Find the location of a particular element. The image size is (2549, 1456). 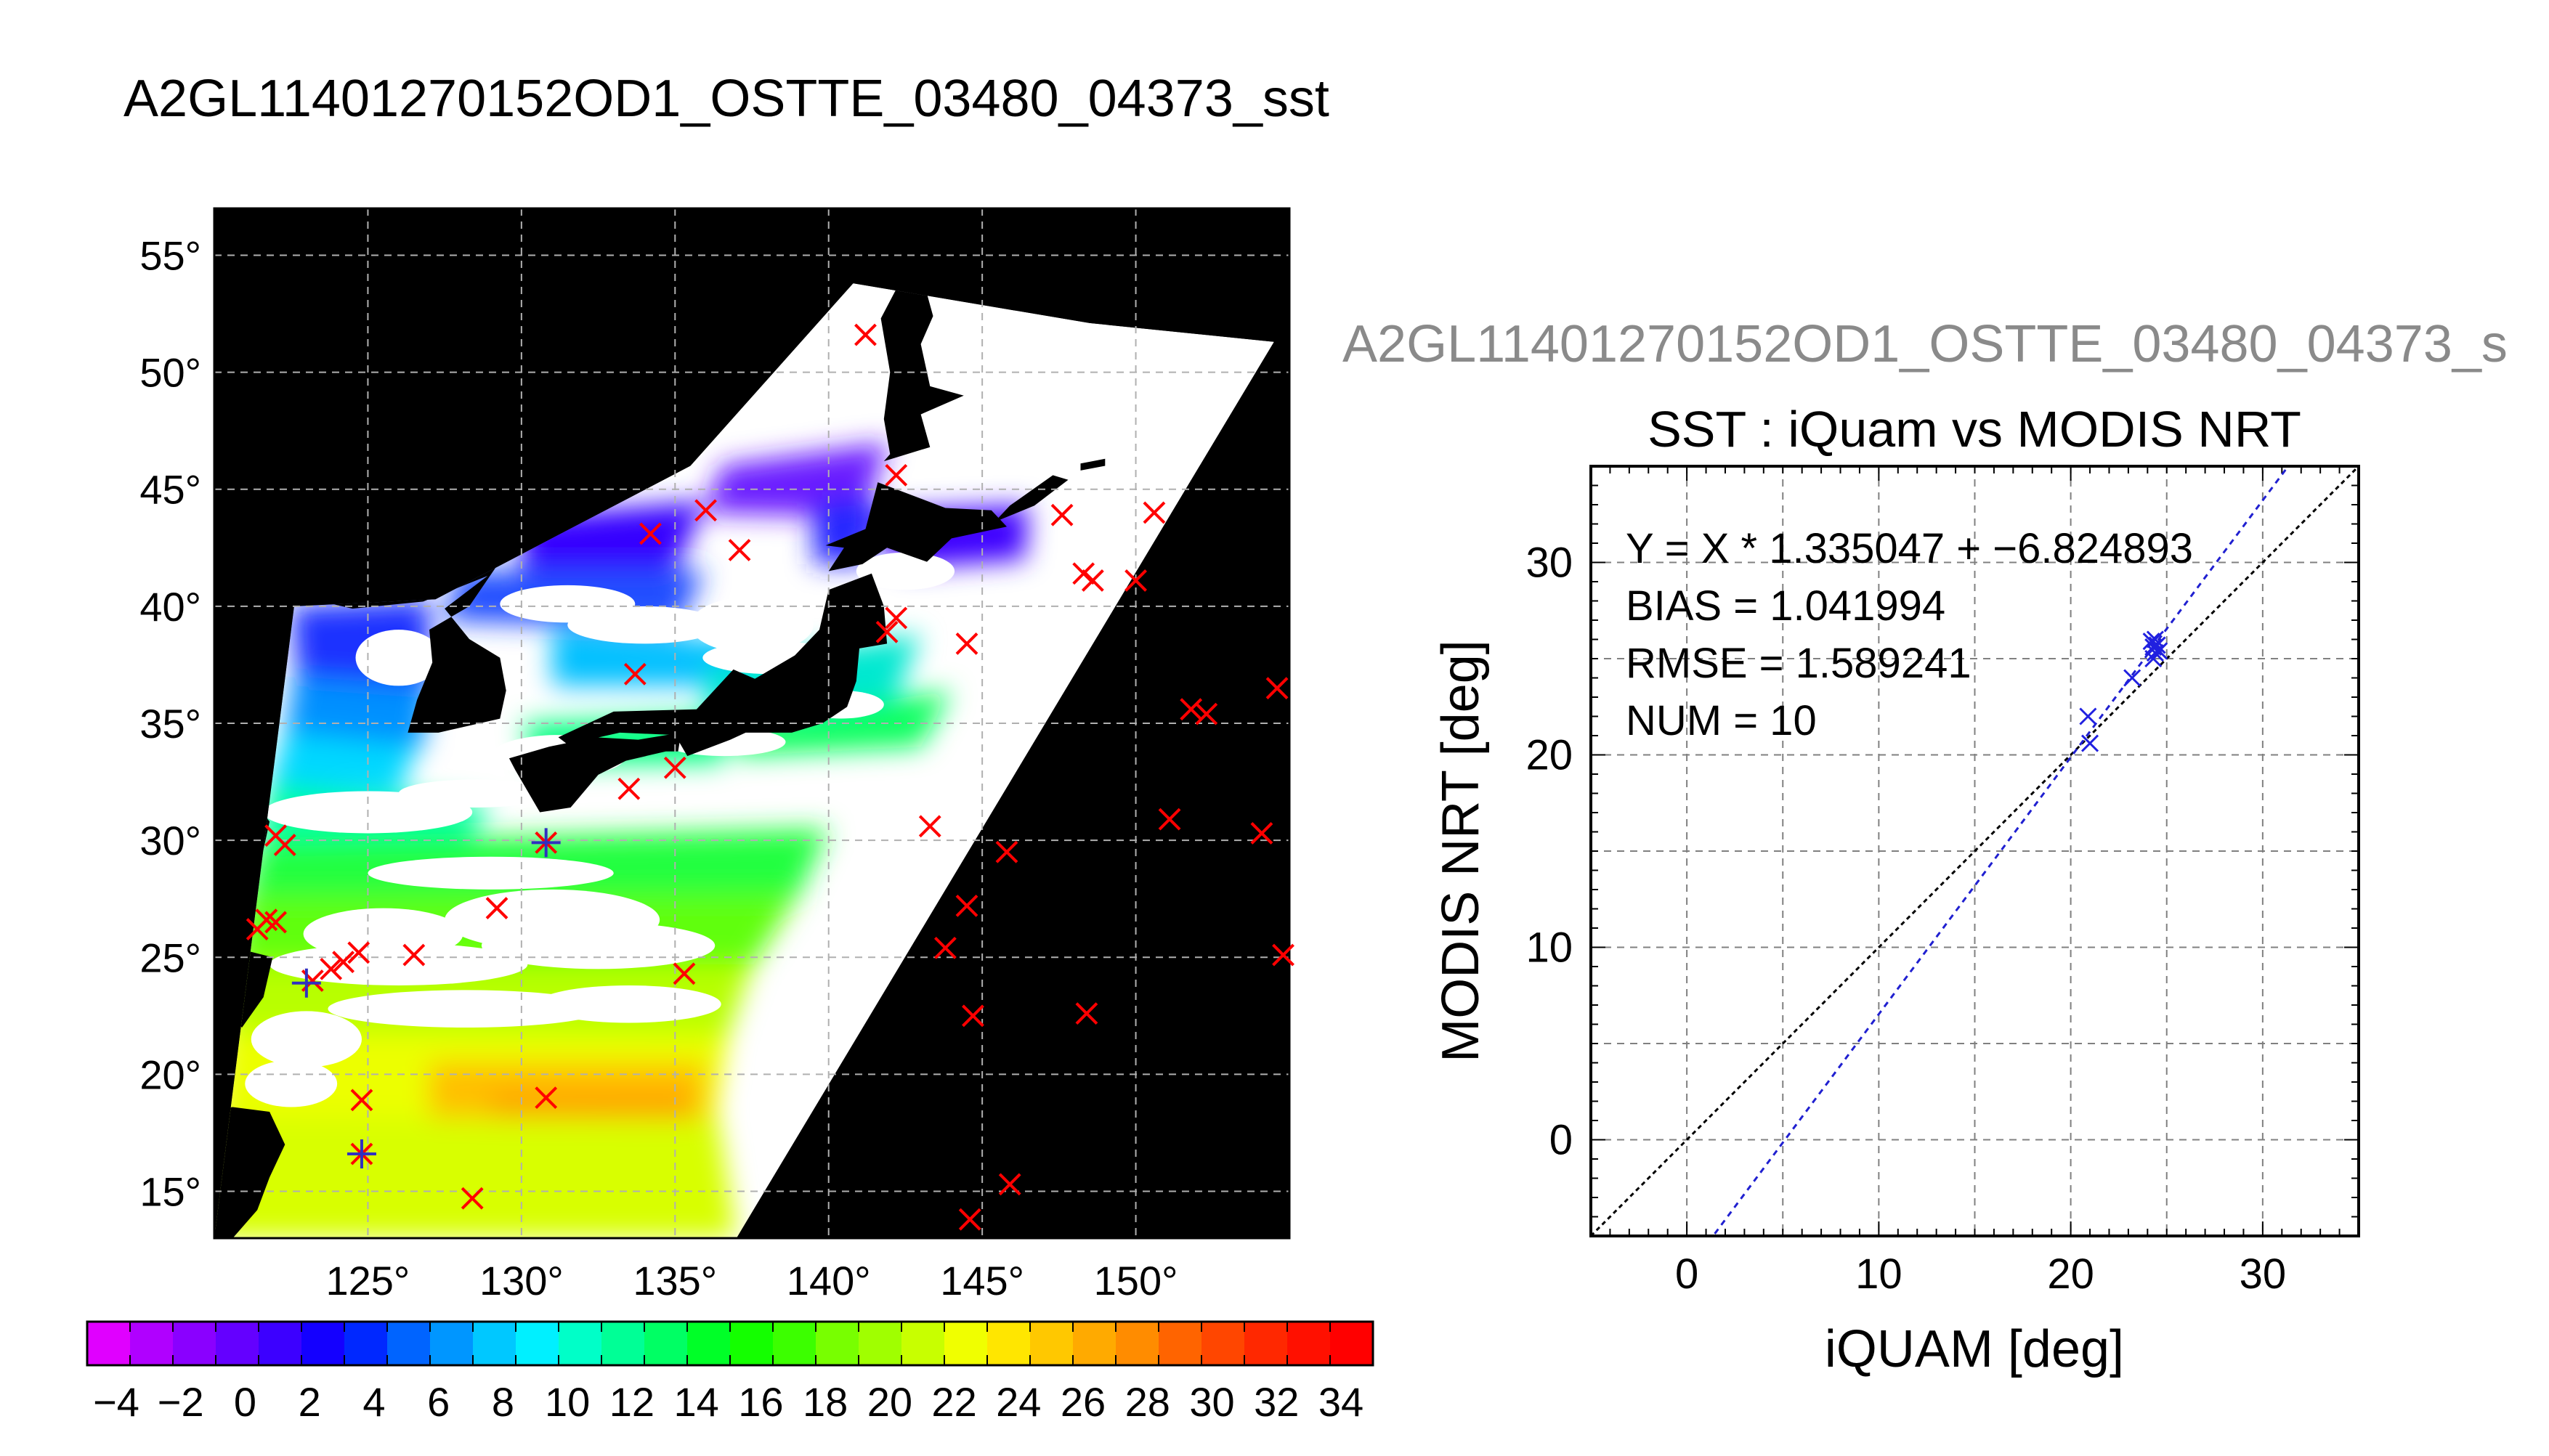

lon-tick-label: 150° is located at coordinates (1136, 1281).